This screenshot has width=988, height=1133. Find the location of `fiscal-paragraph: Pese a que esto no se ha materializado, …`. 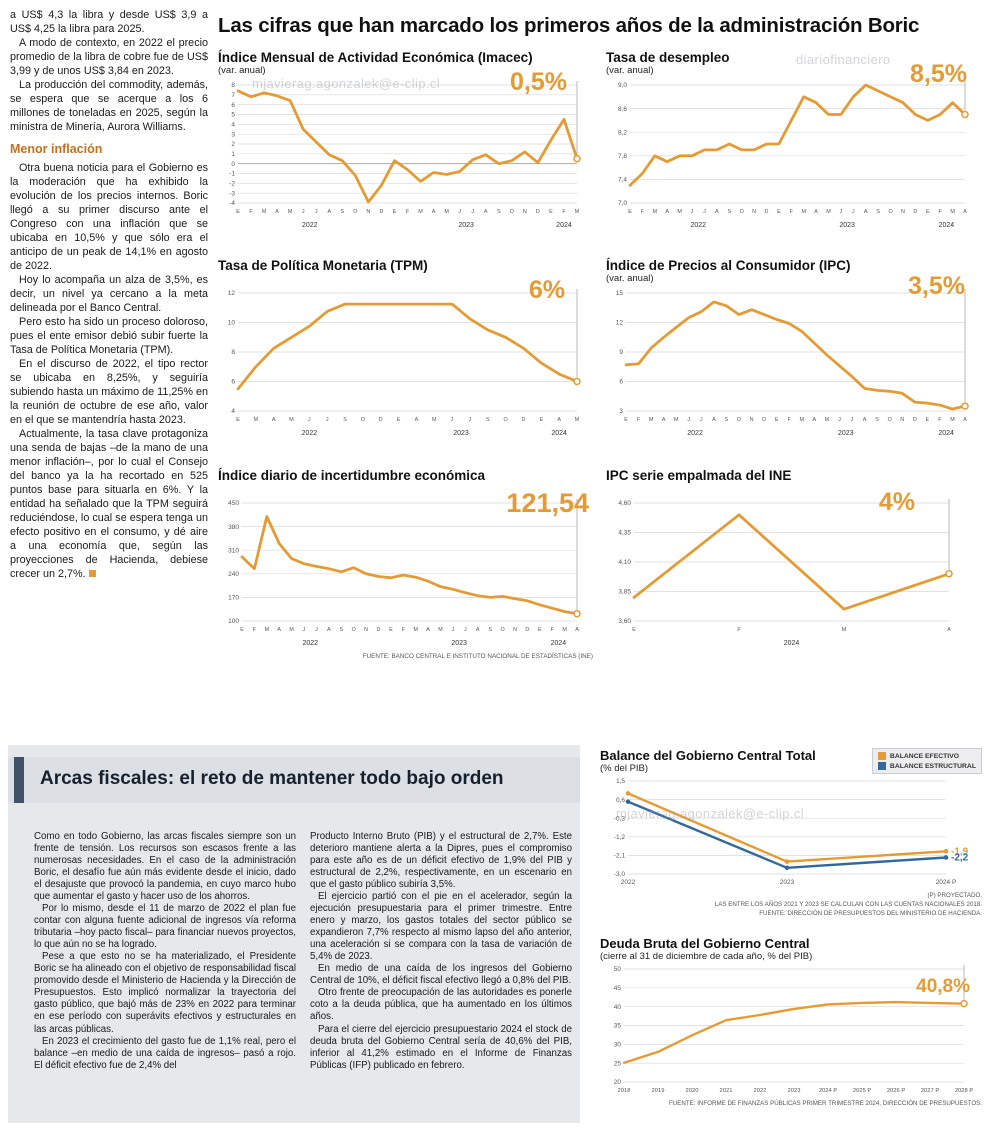

fiscal-paragraph: Pese a que esto no se ha materializado, … is located at coordinates (165, 993).